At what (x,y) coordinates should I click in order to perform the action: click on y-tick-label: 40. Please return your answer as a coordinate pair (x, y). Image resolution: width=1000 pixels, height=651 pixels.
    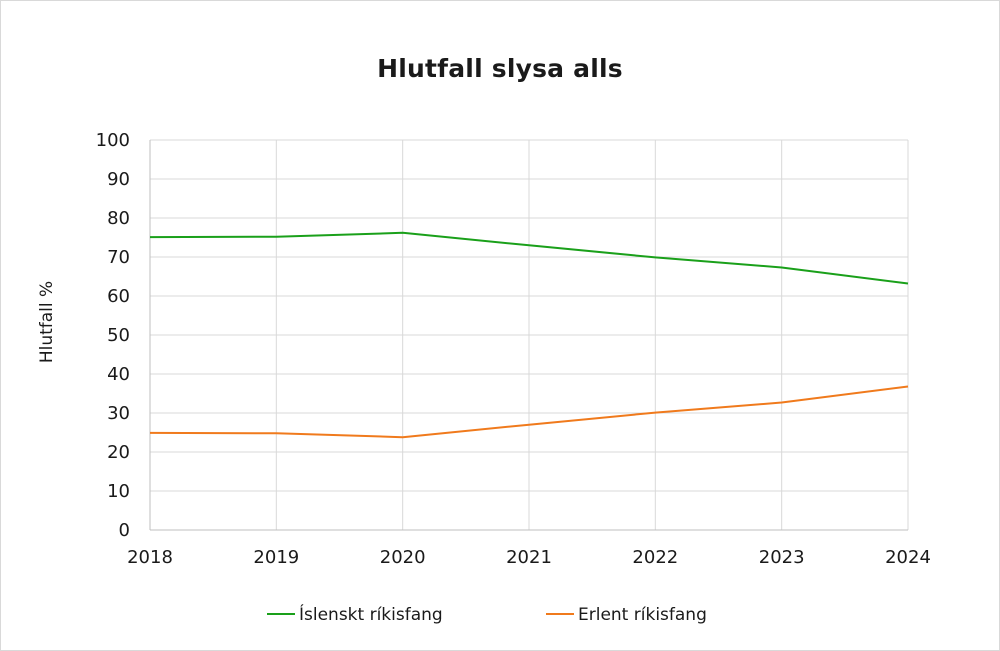
    Looking at the image, I should click on (118, 374).